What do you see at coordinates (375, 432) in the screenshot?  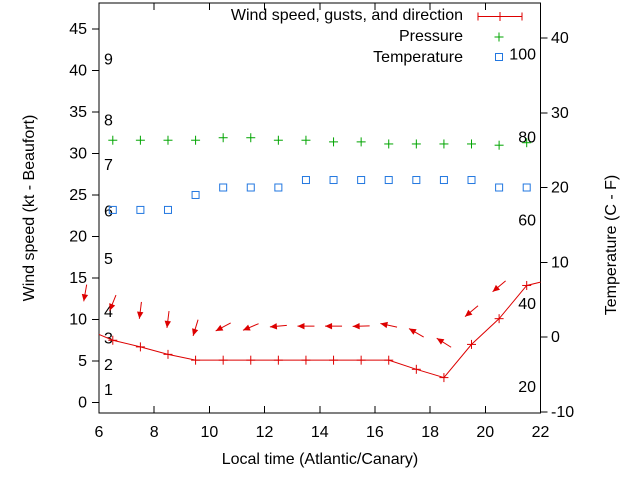 I see `x-tick-label: 16` at bounding box center [375, 432].